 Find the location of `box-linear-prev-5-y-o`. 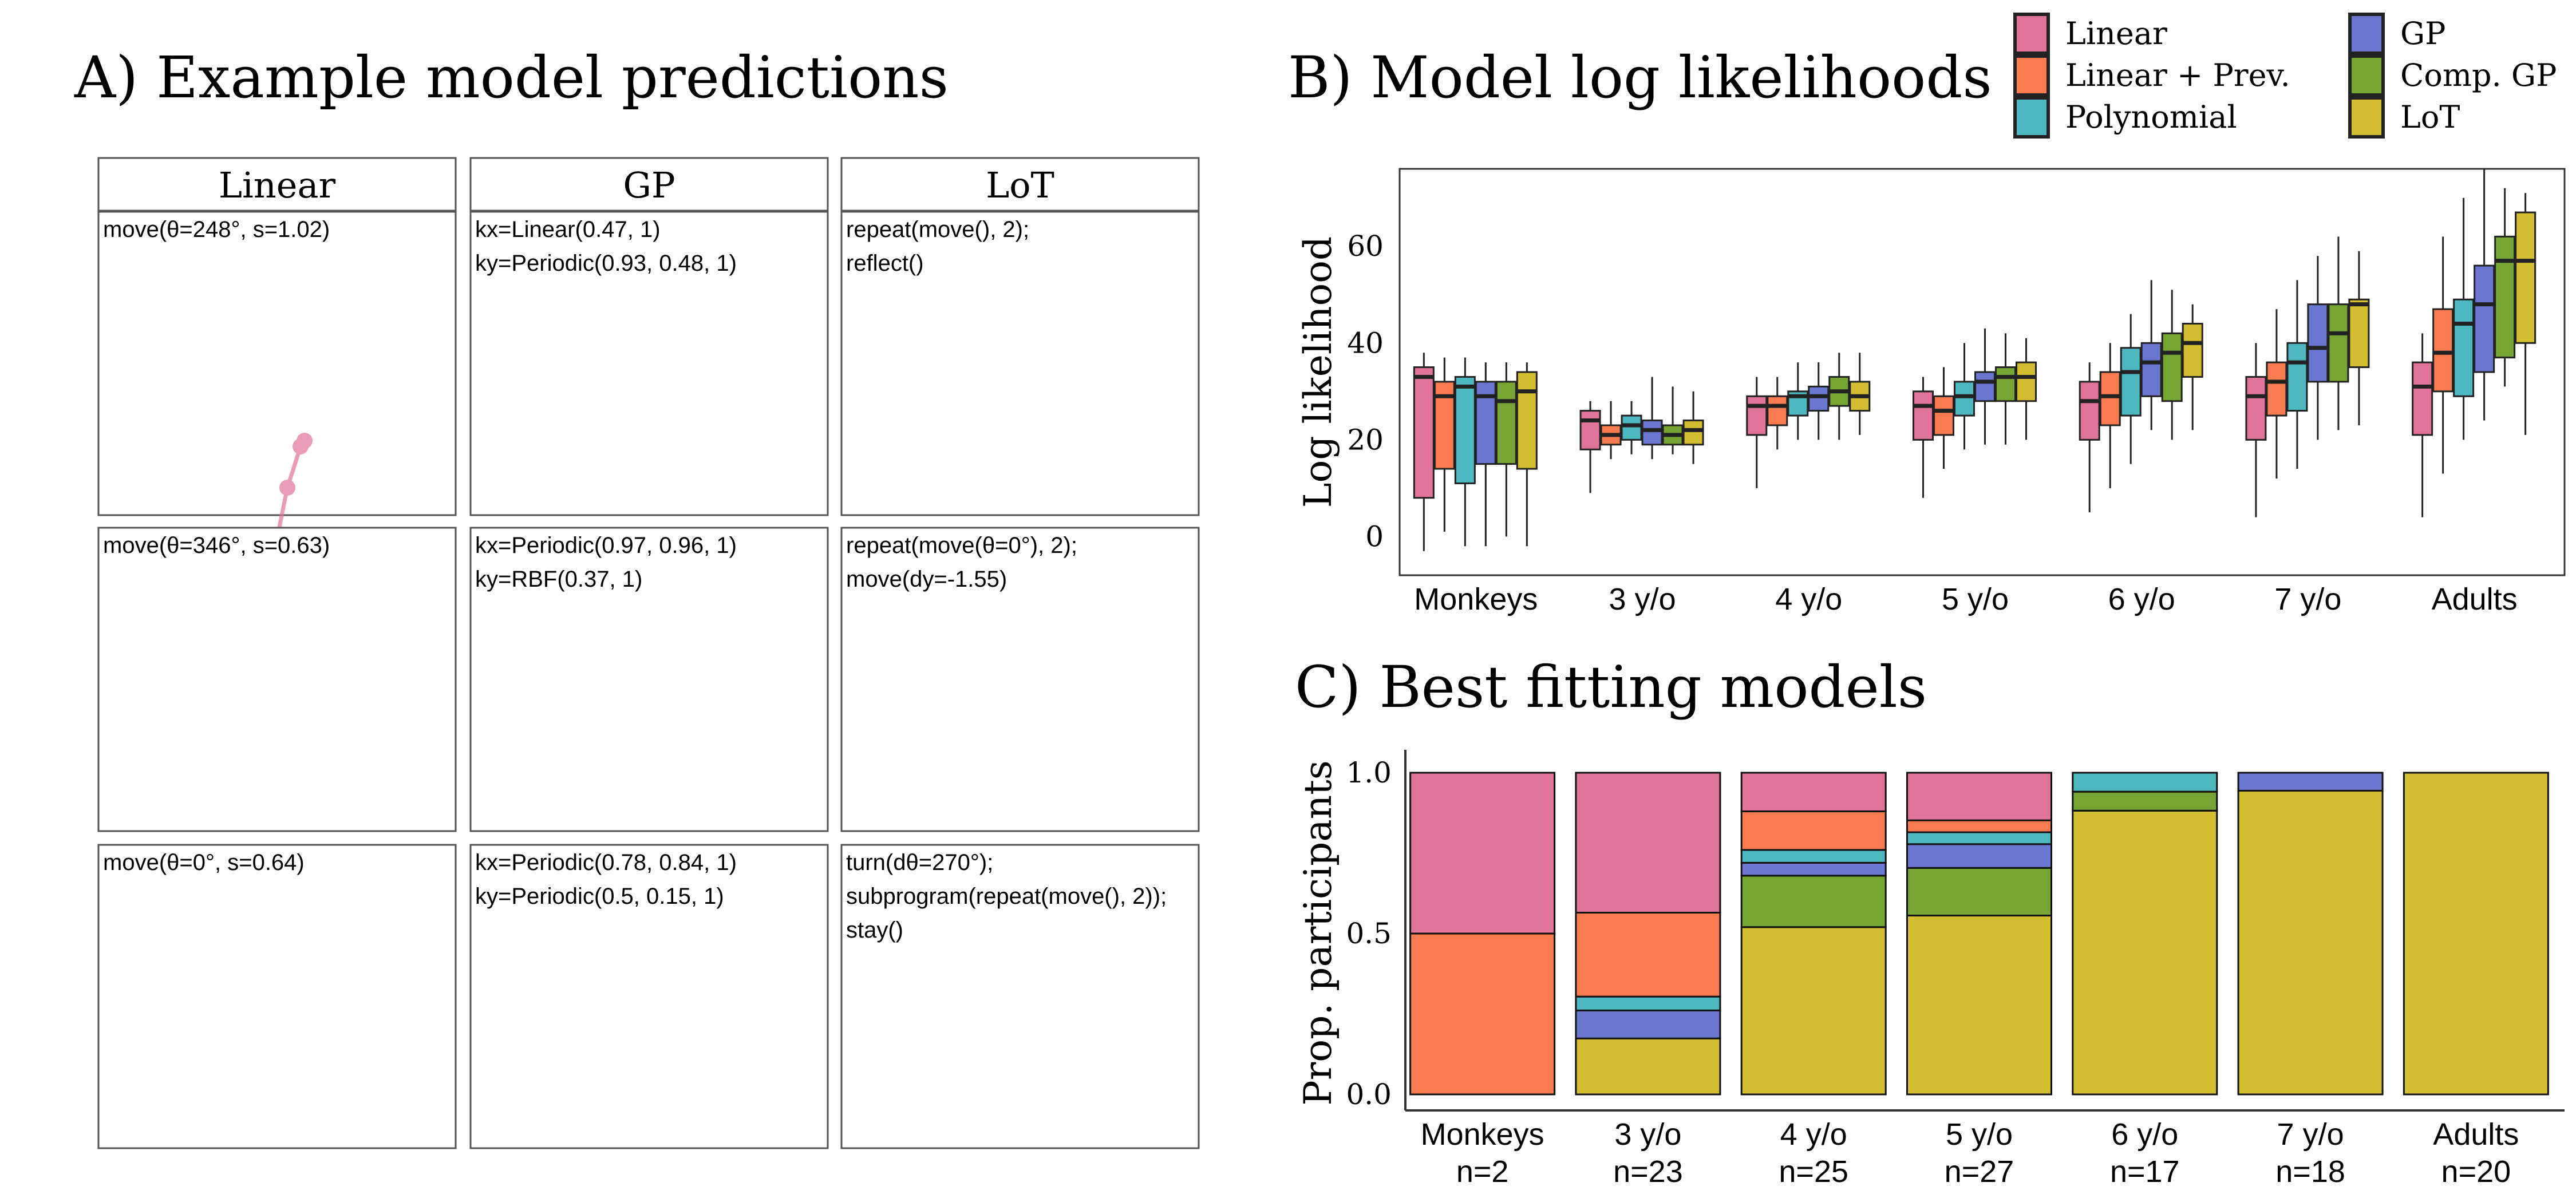

box-linear-prev-5-y-o is located at coordinates (1943, 418).